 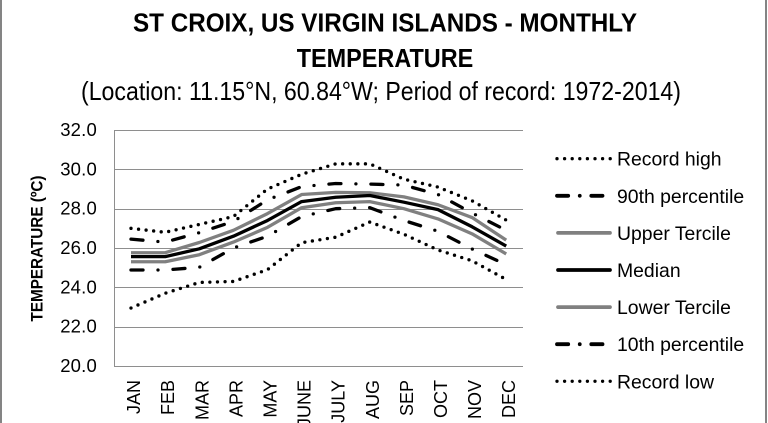 What do you see at coordinates (168, 397) in the screenshot?
I see `svg-text: FEB` at bounding box center [168, 397].